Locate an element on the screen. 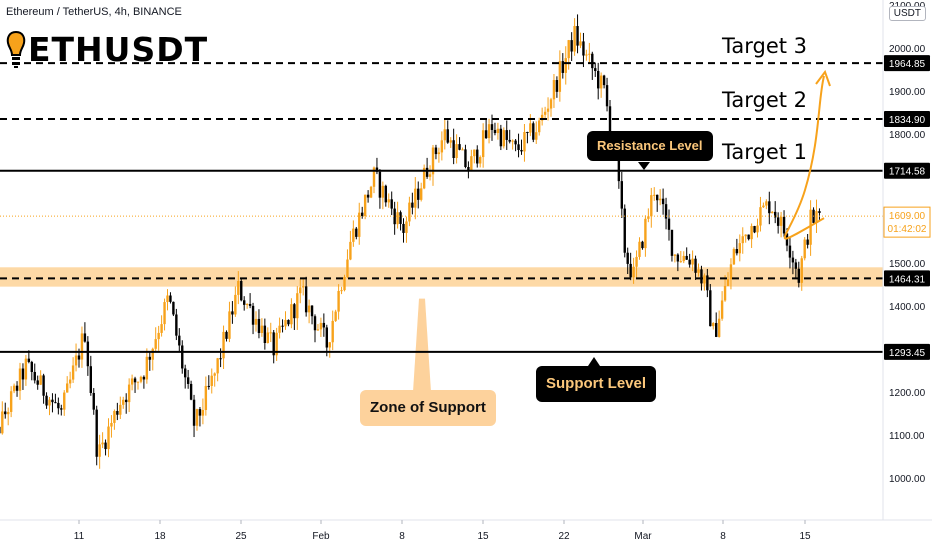 This screenshot has height=550, width=932. target-1-label: Target 1 is located at coordinates (765, 152).